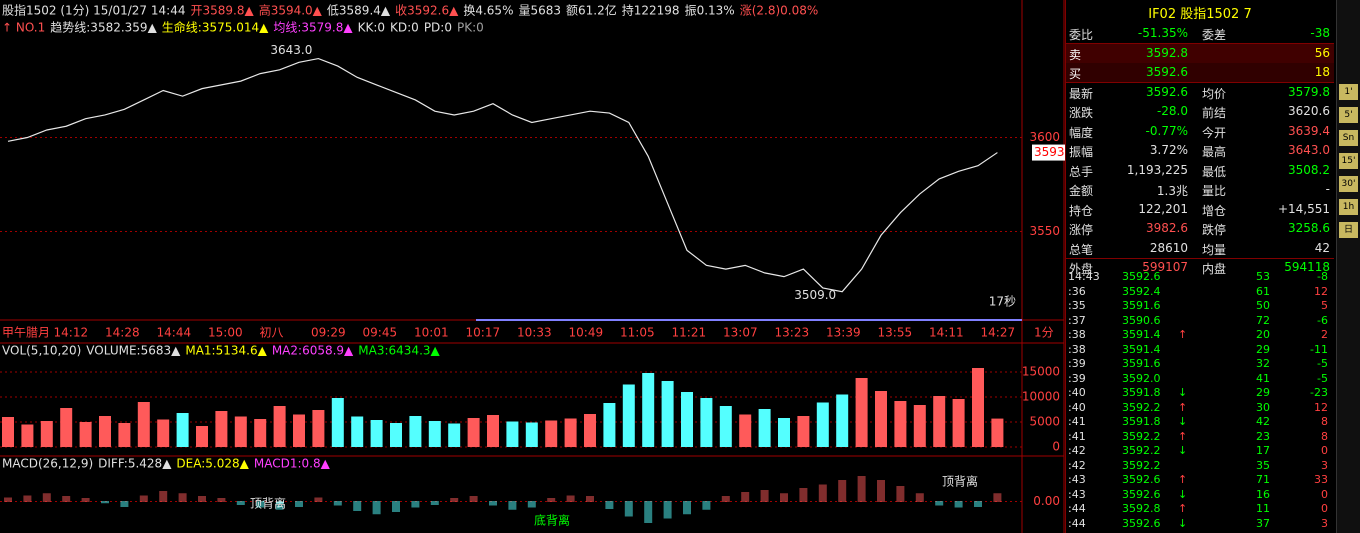 Image resolution: width=1360 pixels, height=533 pixels. Describe the element at coordinates (1214, 230) in the screenshot. I see `quote-label: 跌停` at that location.